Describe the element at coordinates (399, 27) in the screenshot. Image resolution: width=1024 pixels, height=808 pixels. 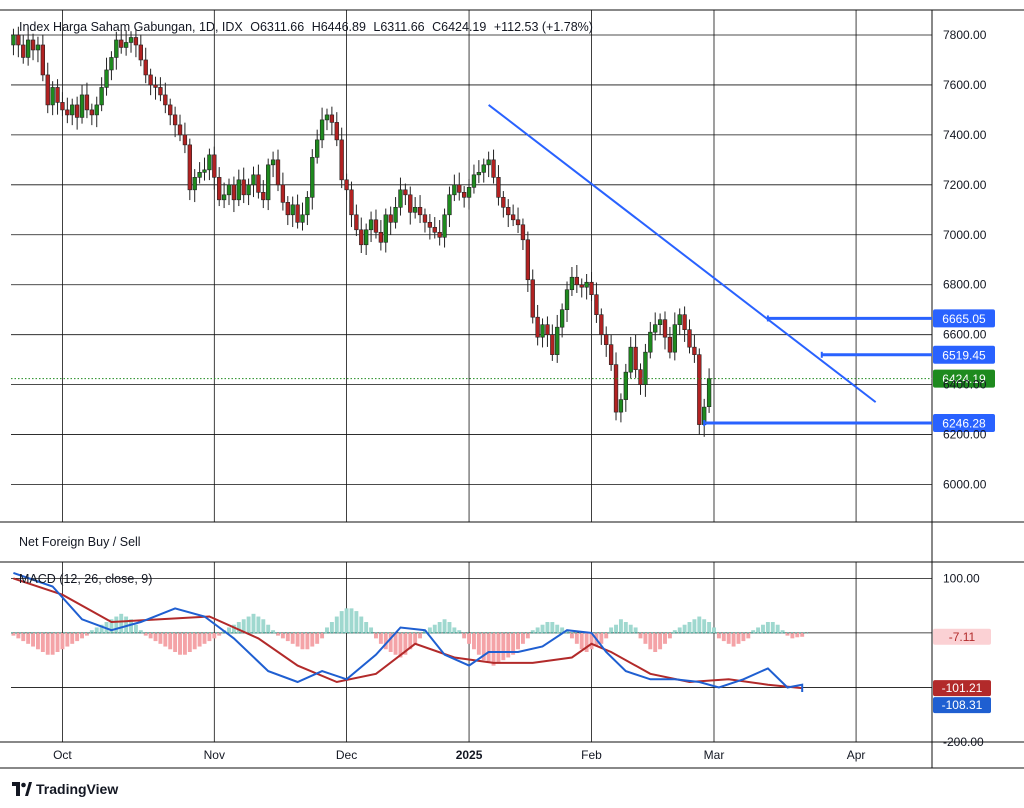
I see `low-value: L6311.66` at that location.